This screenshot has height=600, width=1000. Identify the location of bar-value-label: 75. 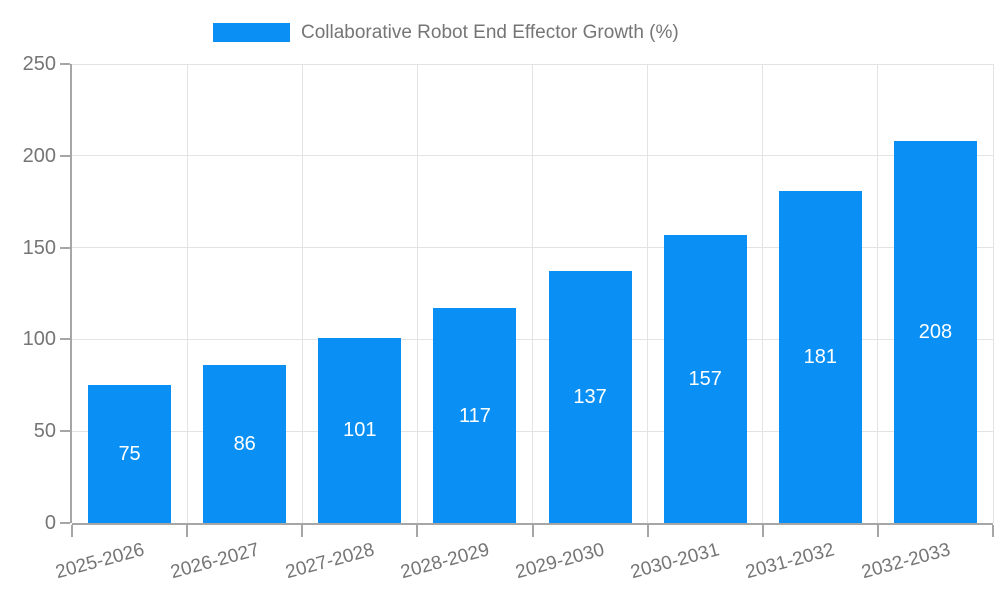
(129, 454).